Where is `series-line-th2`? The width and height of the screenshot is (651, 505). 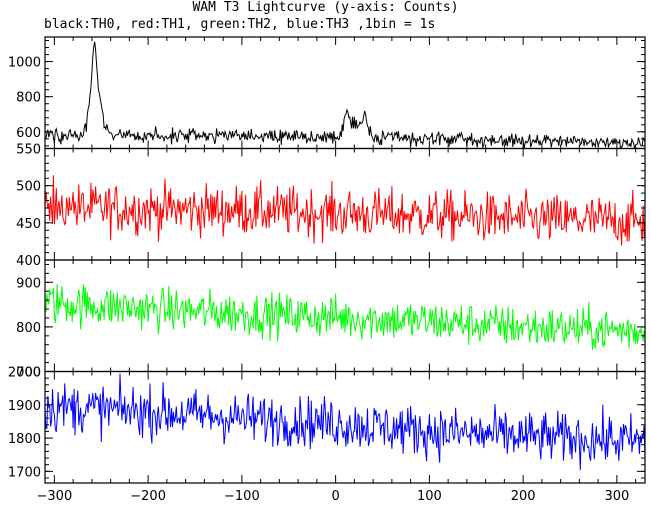
series-line-th2 is located at coordinates (345, 317).